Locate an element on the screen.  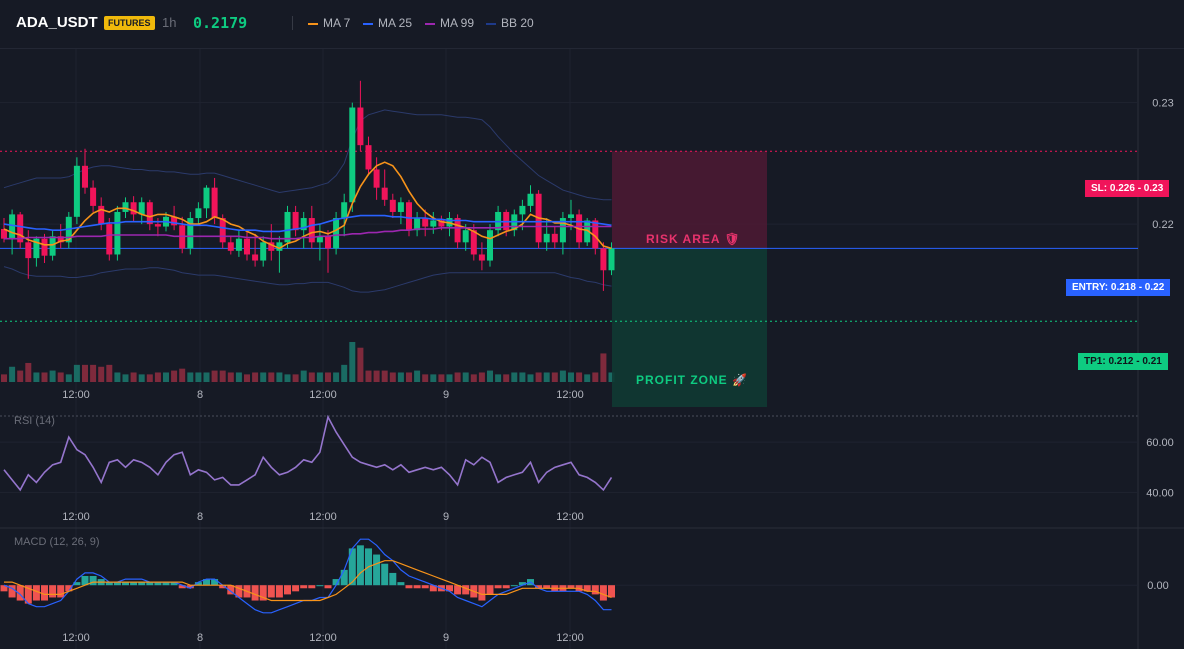
timeframe-label: 1h is located at coordinates (169, 22).